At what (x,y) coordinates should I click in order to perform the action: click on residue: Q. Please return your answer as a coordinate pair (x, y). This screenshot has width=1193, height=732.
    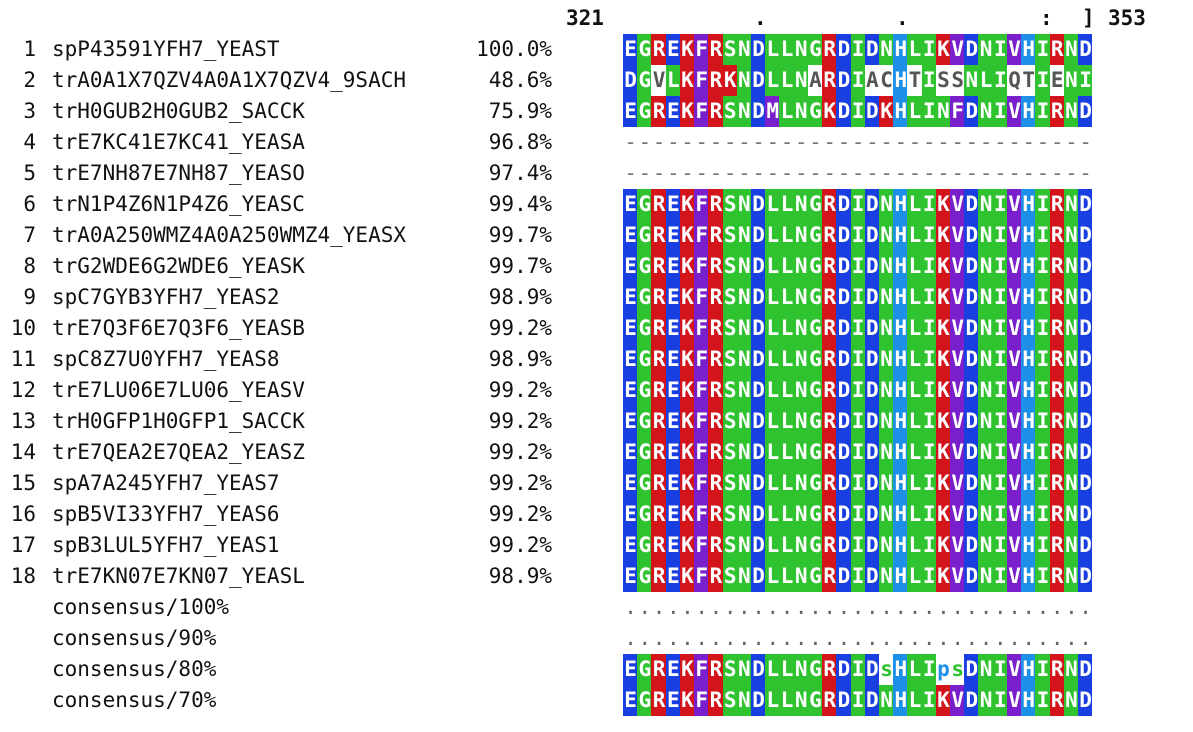
    Looking at the image, I should click on (1014, 80).